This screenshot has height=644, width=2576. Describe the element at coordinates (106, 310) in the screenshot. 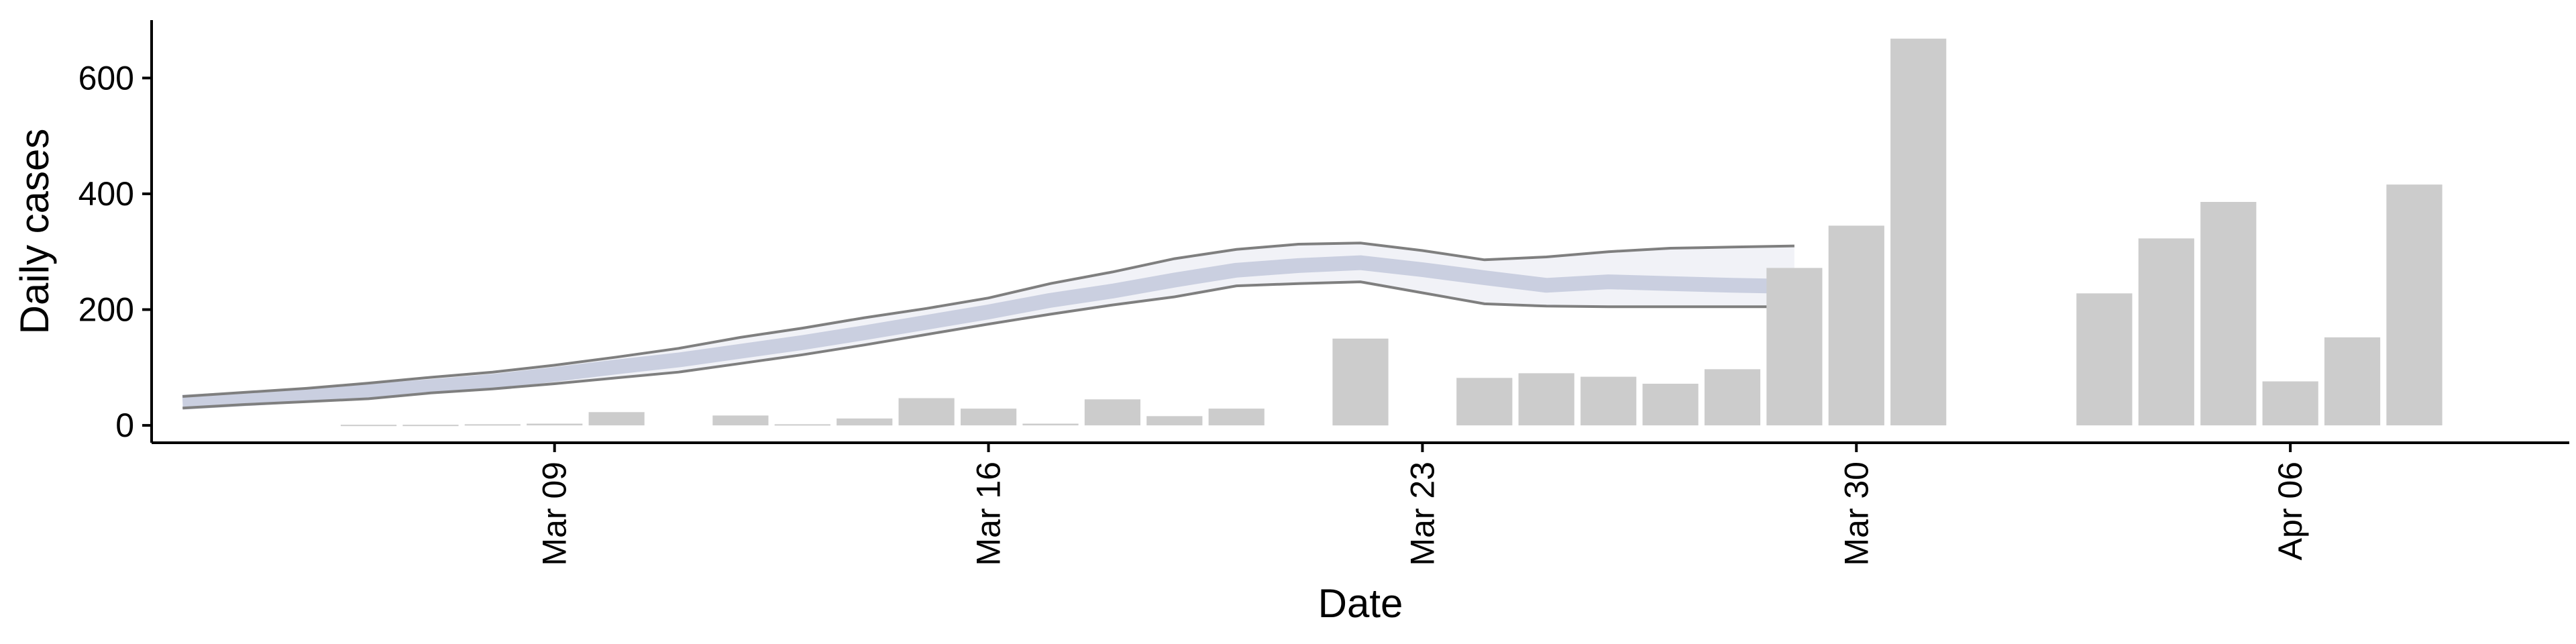

I see `y-tick-label: 200` at that location.